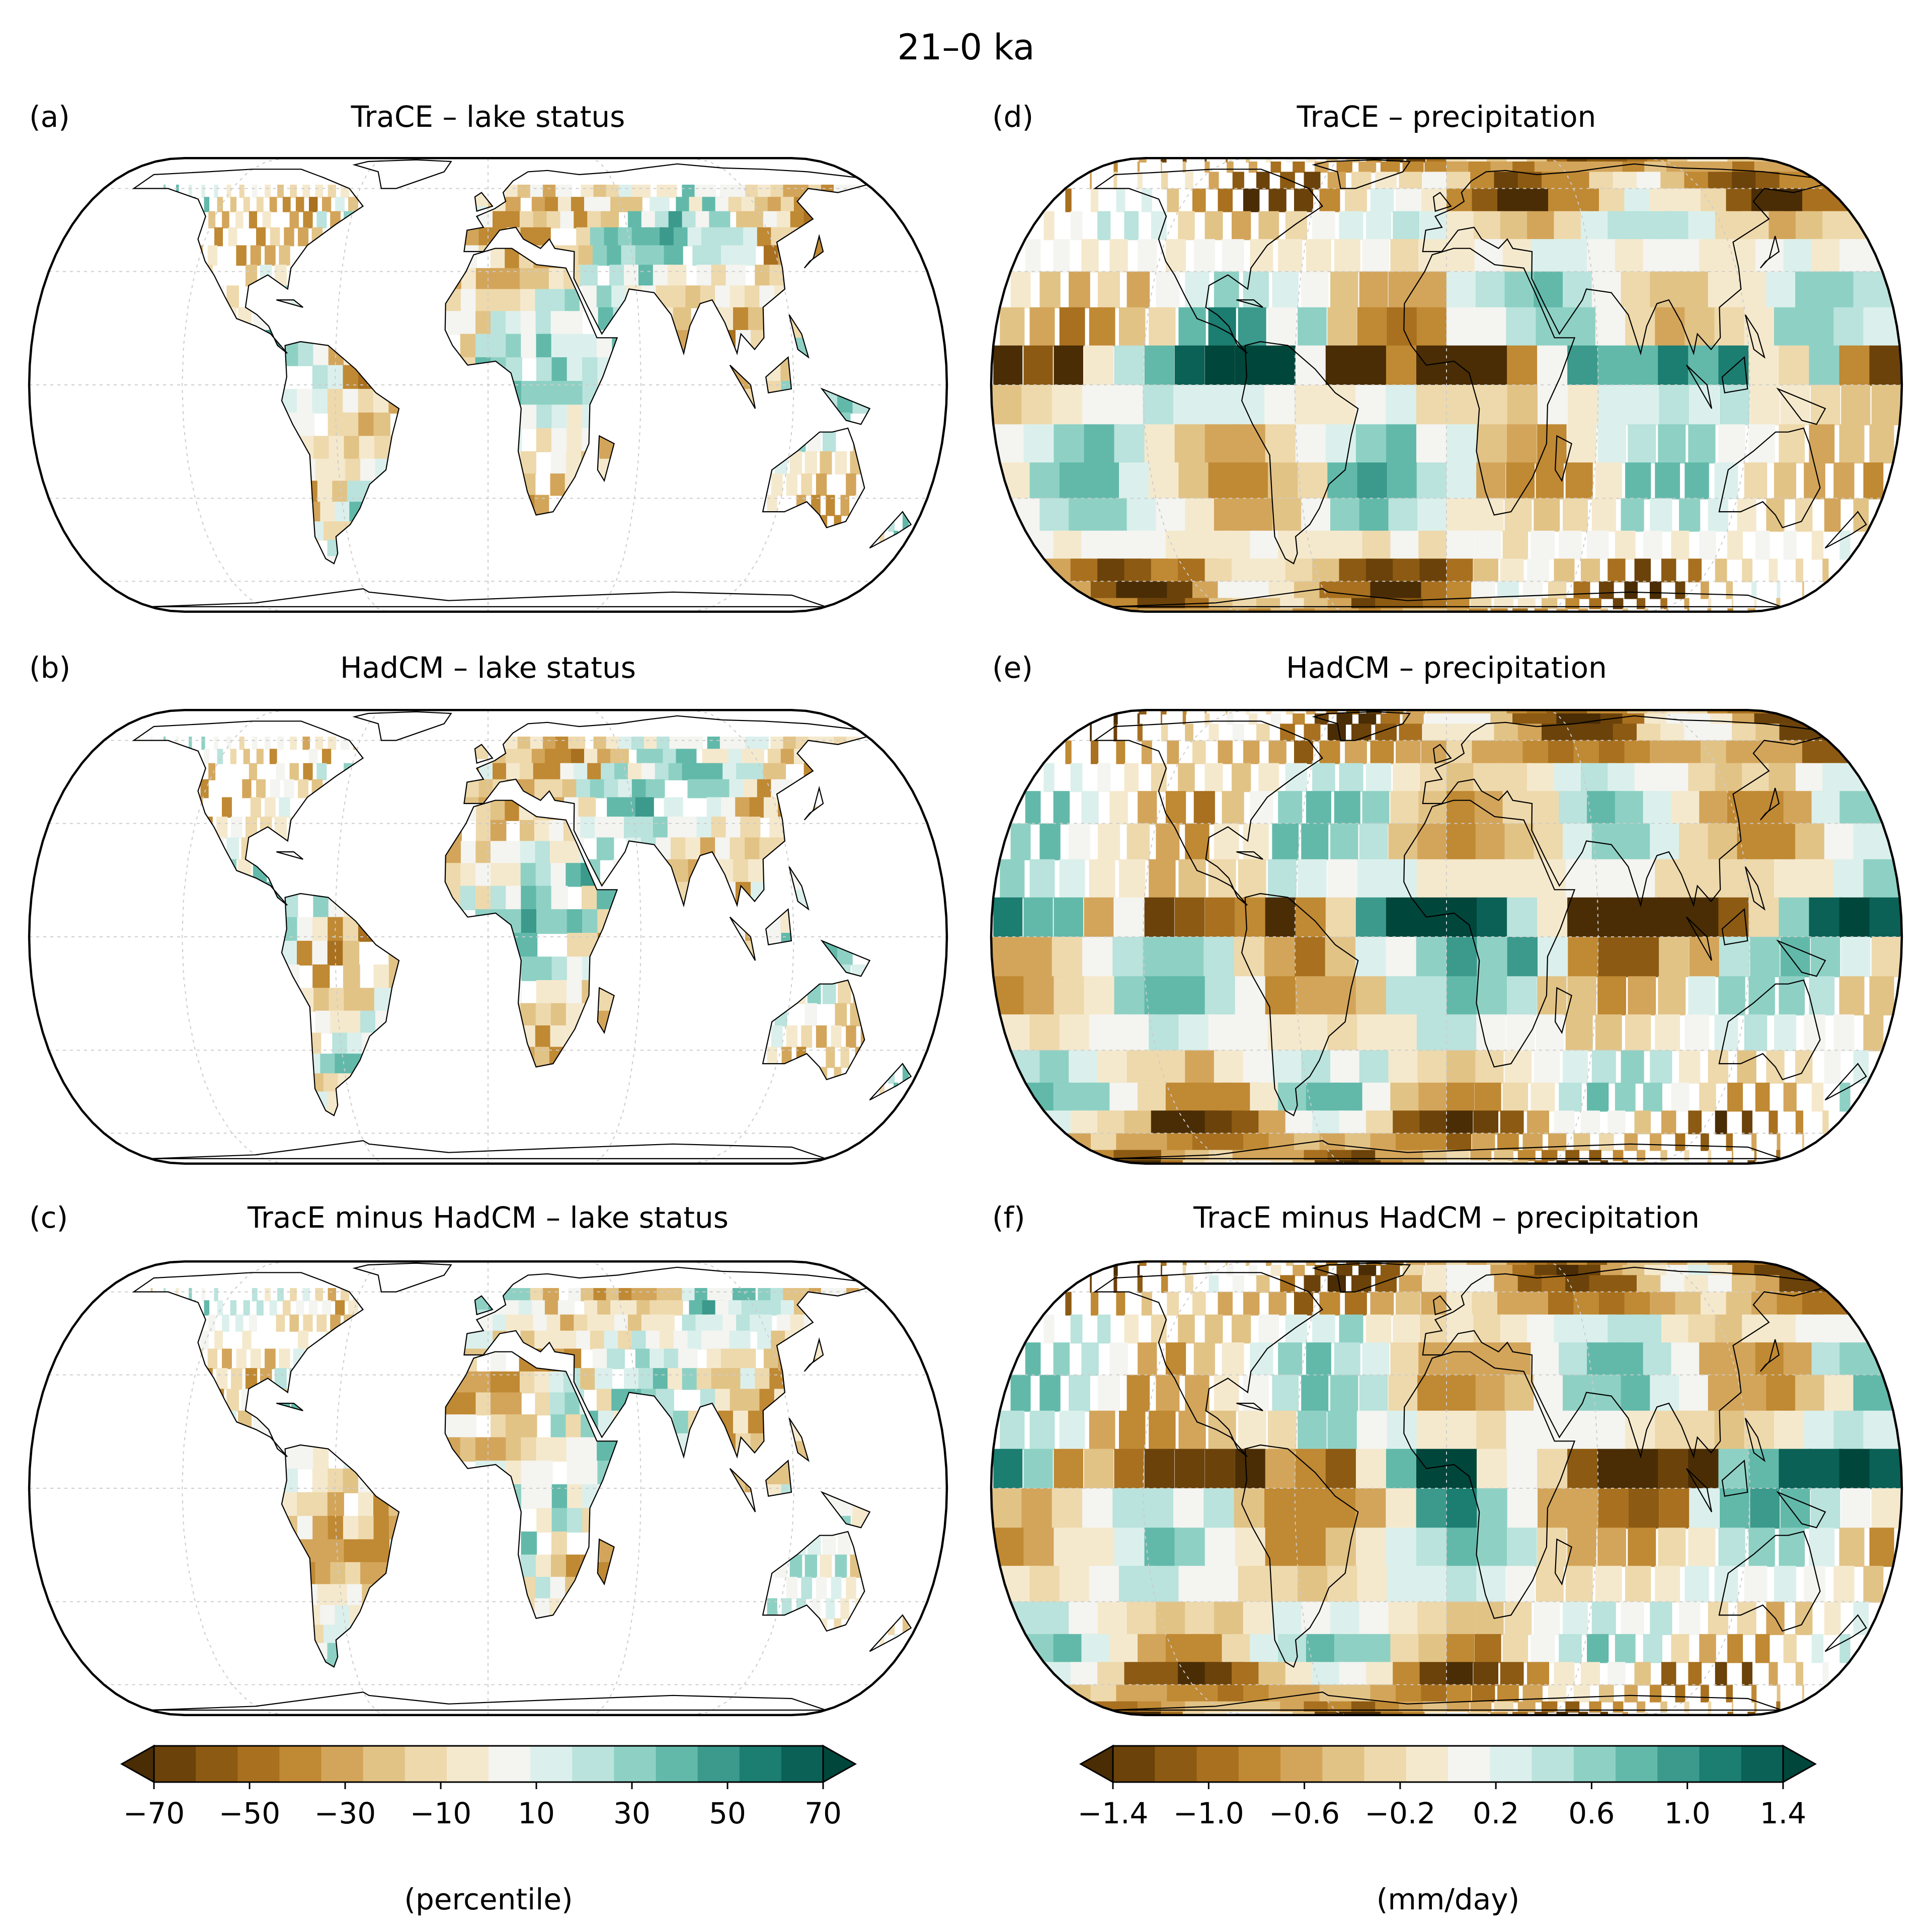 This screenshot has height=1929, width=1932. Describe the element at coordinates (1592, 1813) in the screenshot. I see `colorbar-tick-label: 0.6` at that location.